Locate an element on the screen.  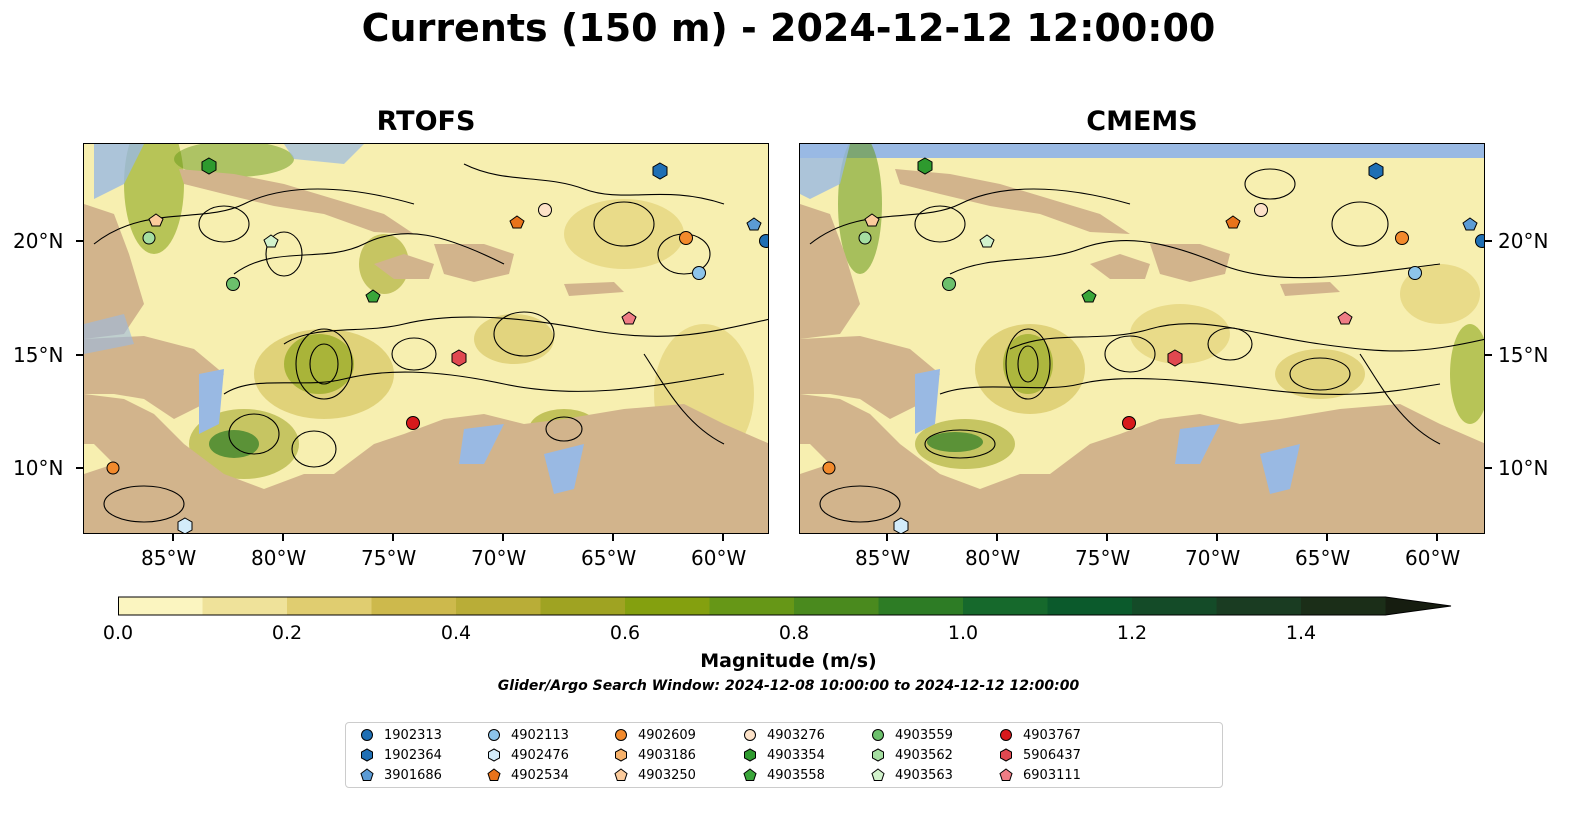
lon-label-65w-rtofs: 65°W is located at coordinates (609, 558).